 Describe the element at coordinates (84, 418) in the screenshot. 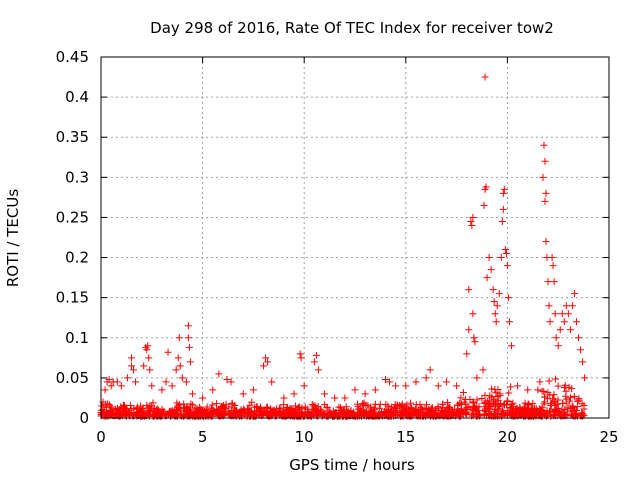

I see `y-tick-label: 0` at that location.